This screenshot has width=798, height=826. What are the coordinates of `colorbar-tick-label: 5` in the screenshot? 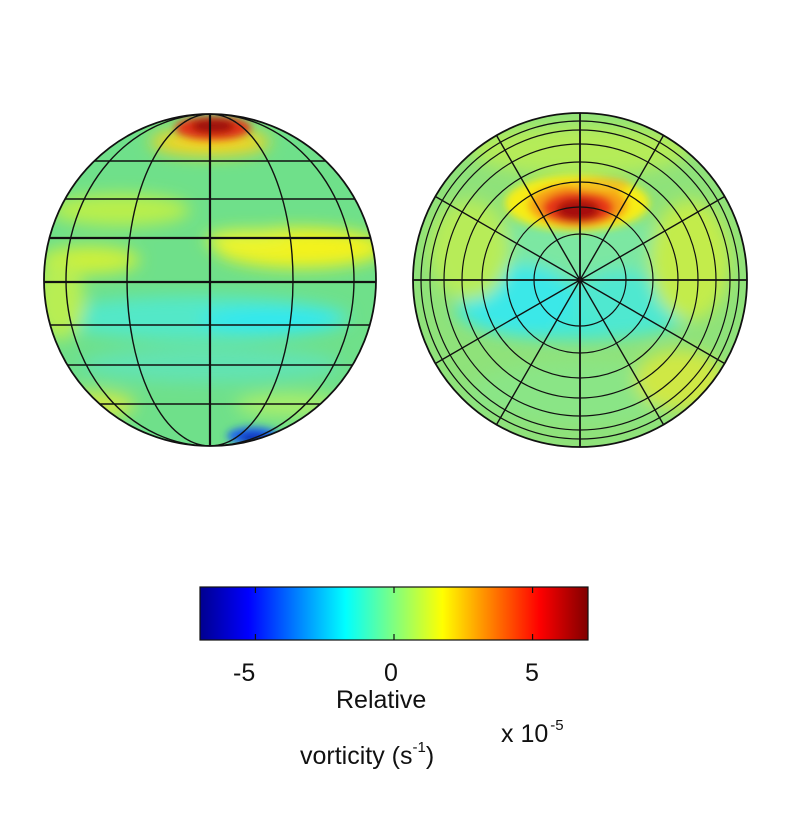 It's located at (532, 673).